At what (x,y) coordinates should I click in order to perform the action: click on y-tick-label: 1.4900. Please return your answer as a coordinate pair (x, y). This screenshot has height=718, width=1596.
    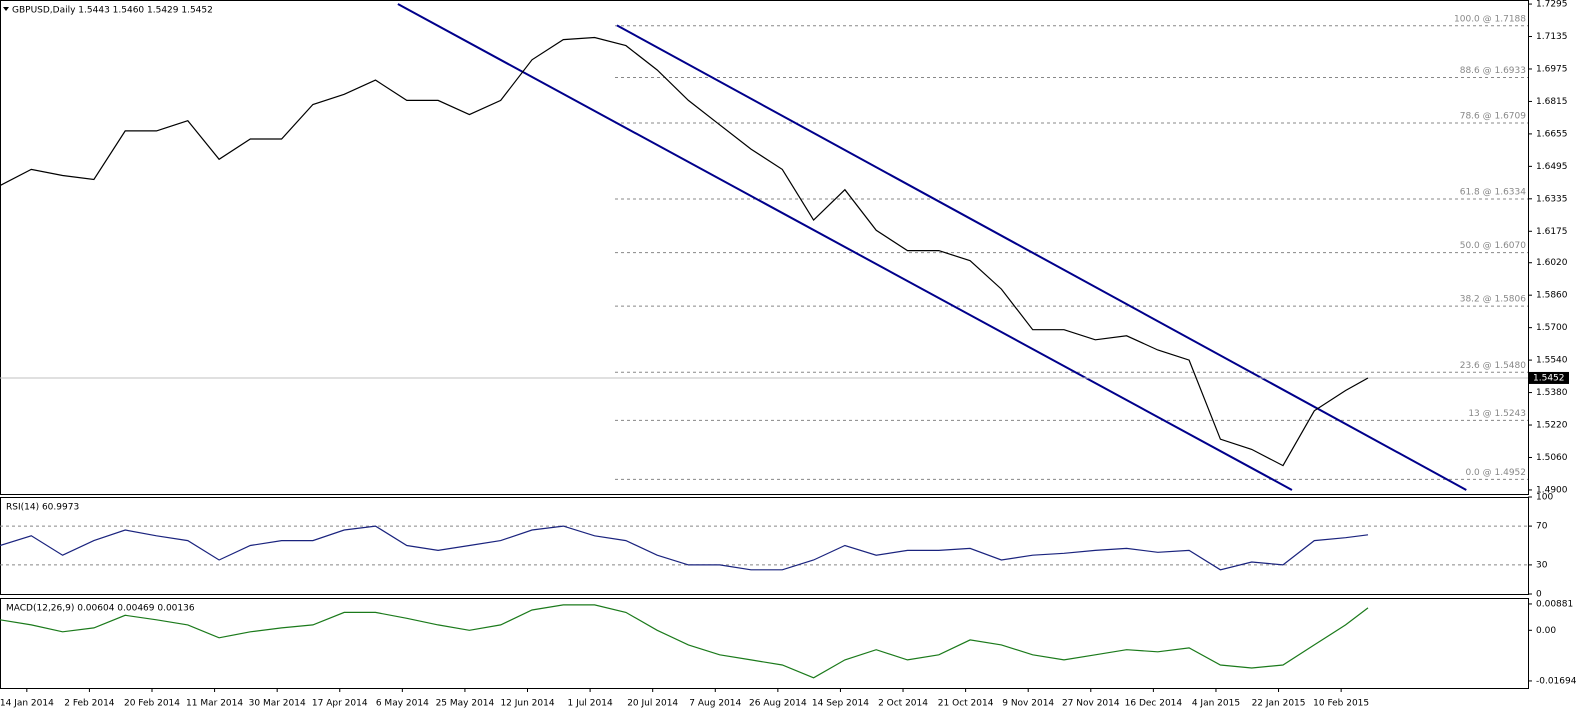
    Looking at the image, I should click on (1552, 490).